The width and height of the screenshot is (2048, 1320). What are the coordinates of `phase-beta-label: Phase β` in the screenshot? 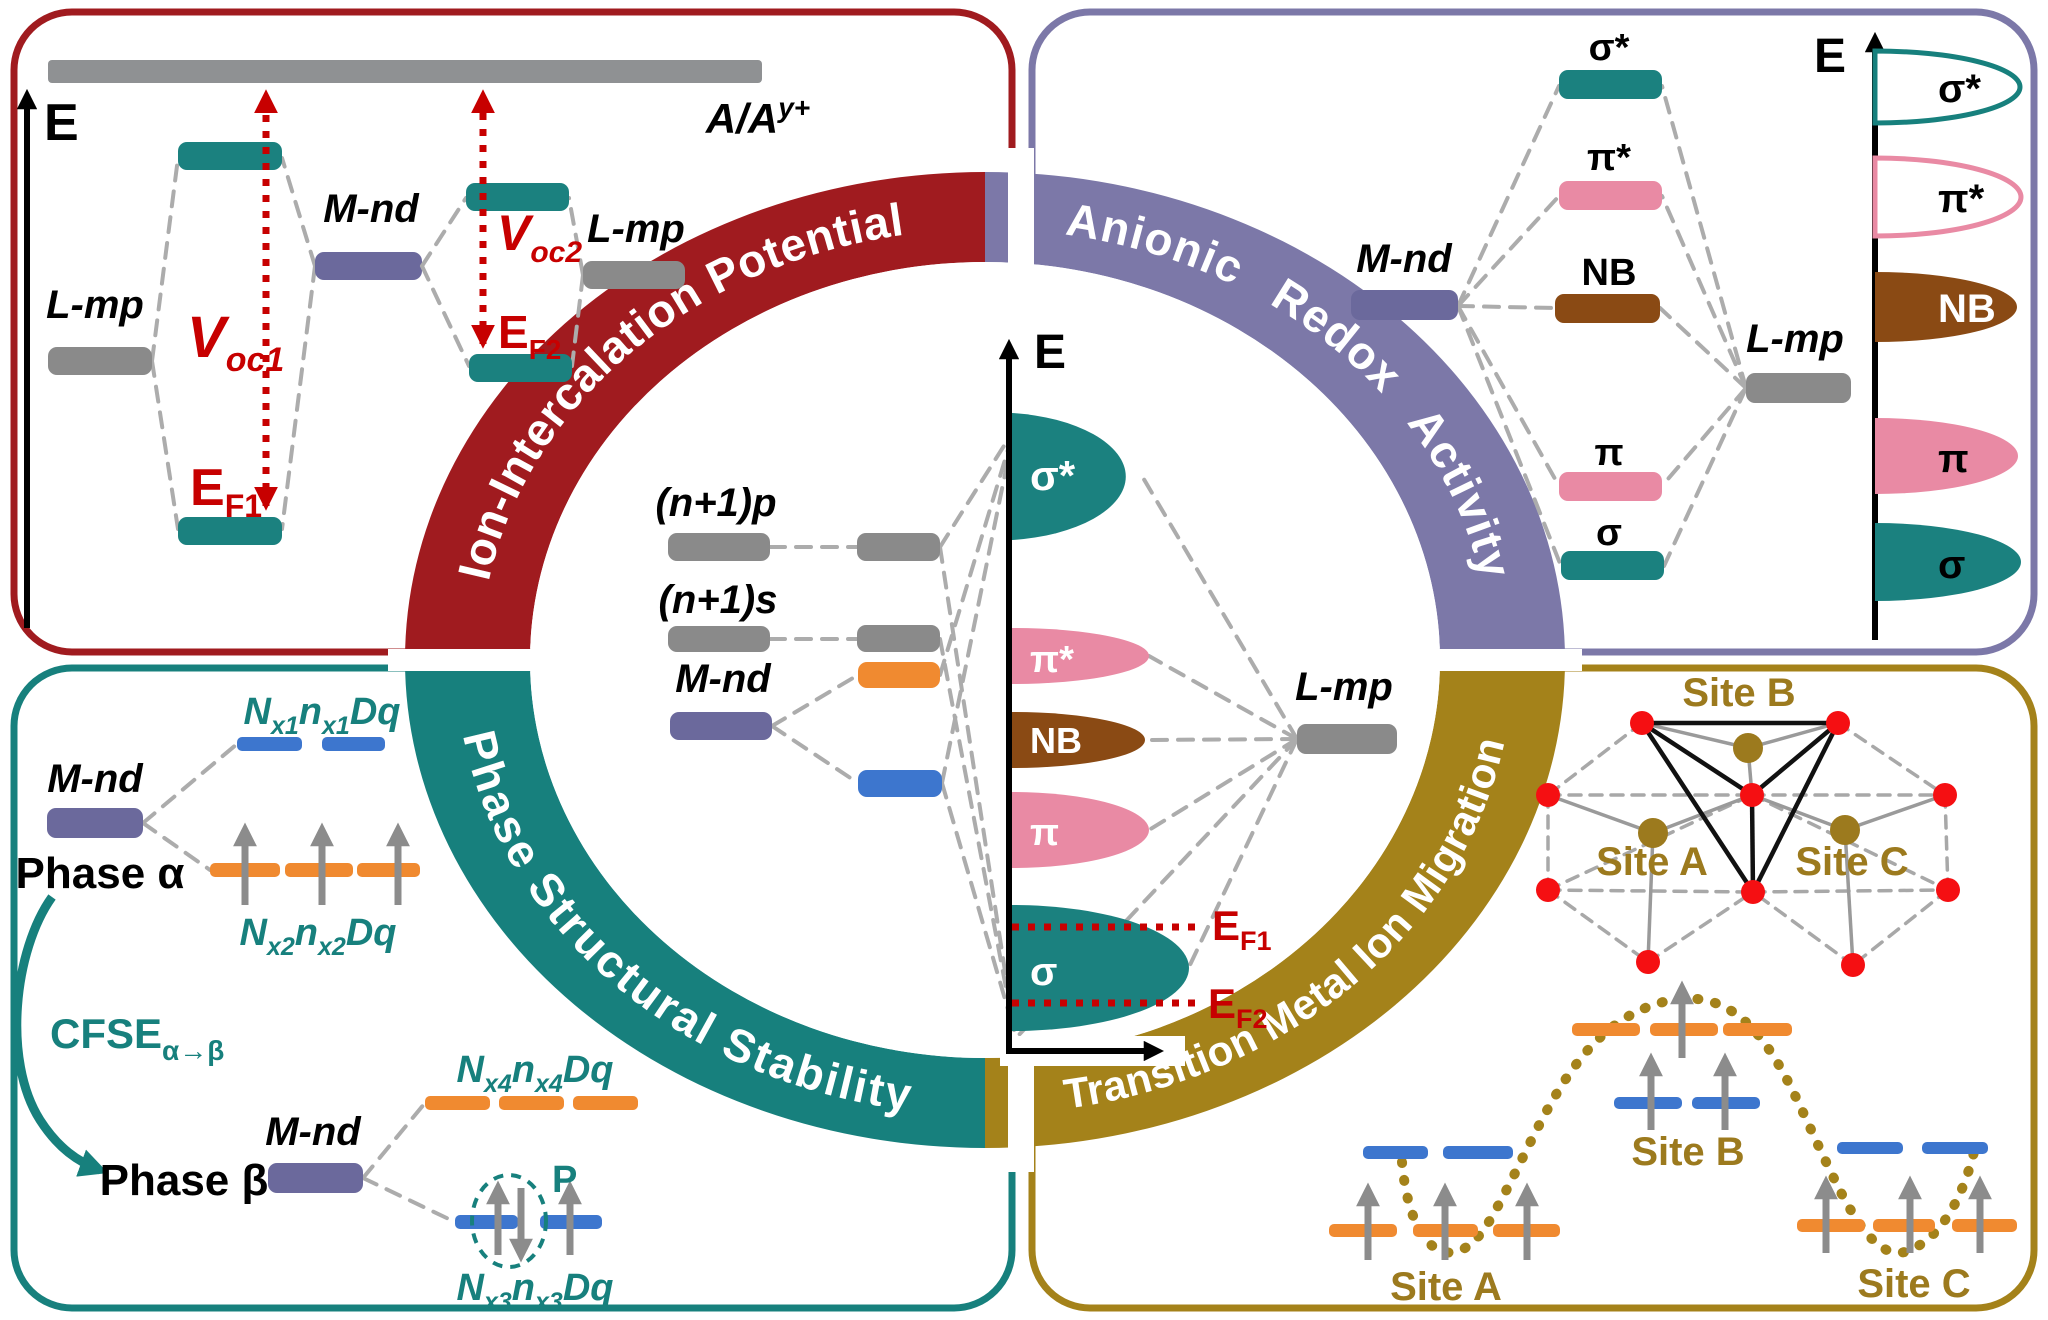 It's located at (184, 1180).